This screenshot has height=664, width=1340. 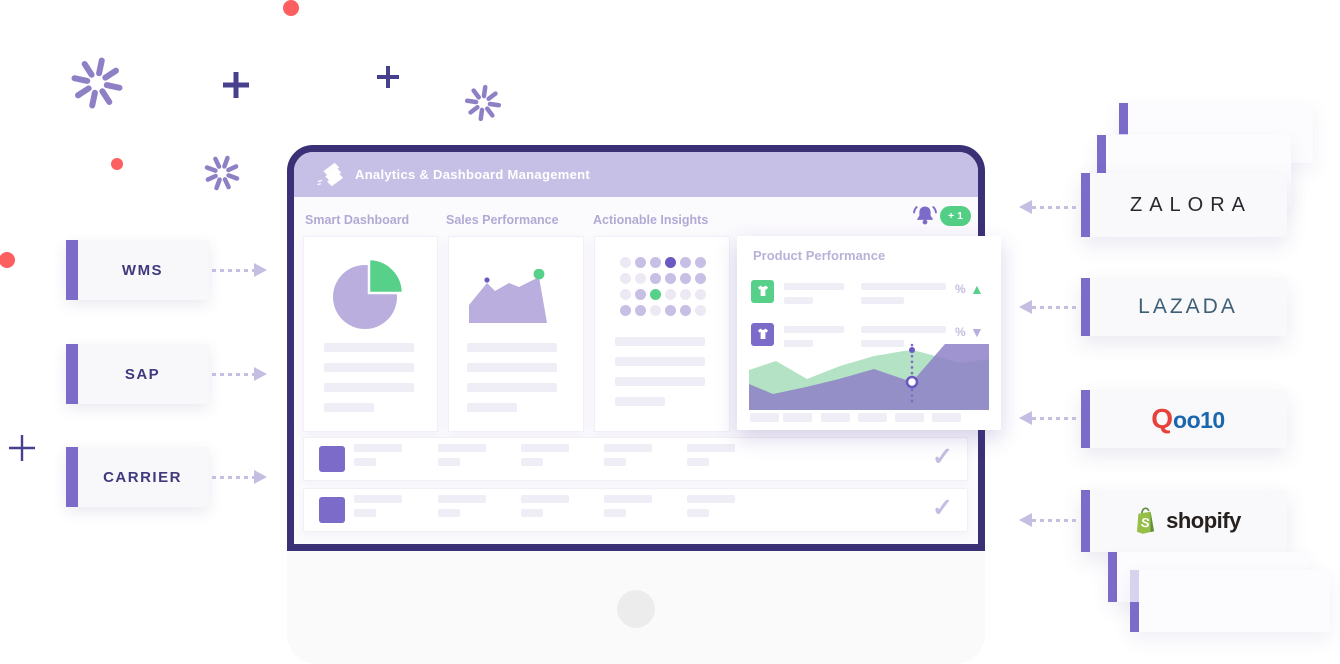 I want to click on marketplace-card-qoo10: Qoo10, so click(x=1184, y=419).